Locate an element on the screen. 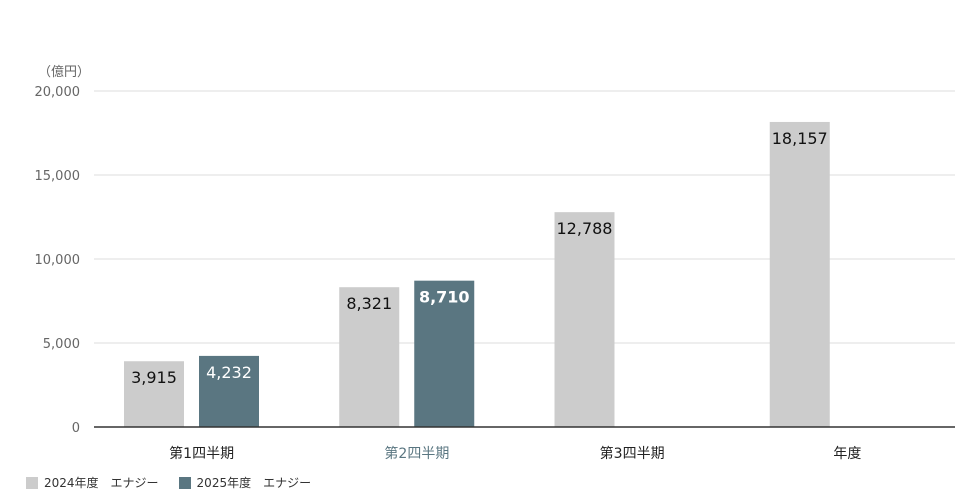 This screenshot has width=962, height=492. y-tick-label: 0 is located at coordinates (76, 428).